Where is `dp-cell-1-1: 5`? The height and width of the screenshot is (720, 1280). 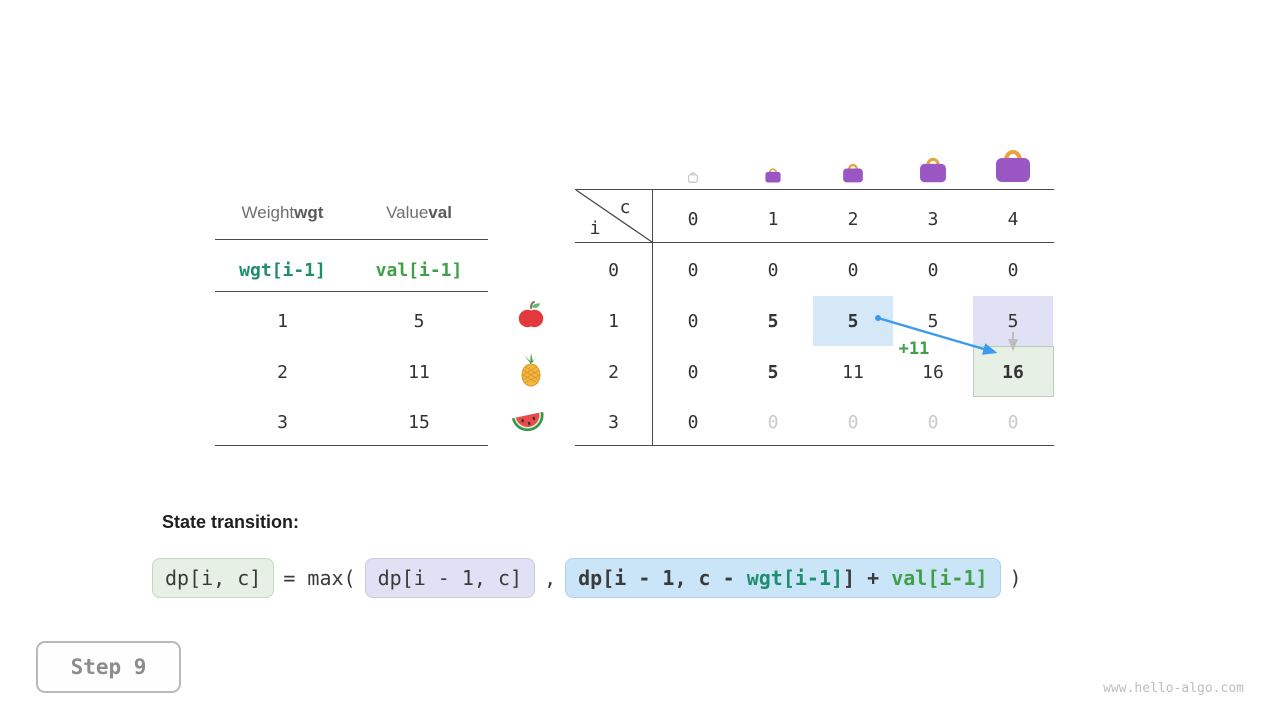 dp-cell-1-1: 5 is located at coordinates (773, 321).